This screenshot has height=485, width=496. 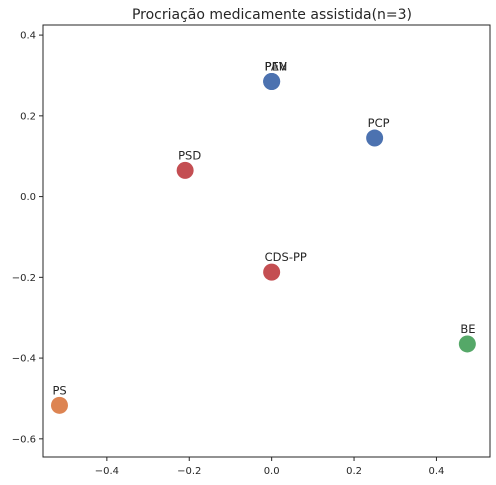 What do you see at coordinates (185, 170) in the screenshot?
I see `data-point-psd` at bounding box center [185, 170].